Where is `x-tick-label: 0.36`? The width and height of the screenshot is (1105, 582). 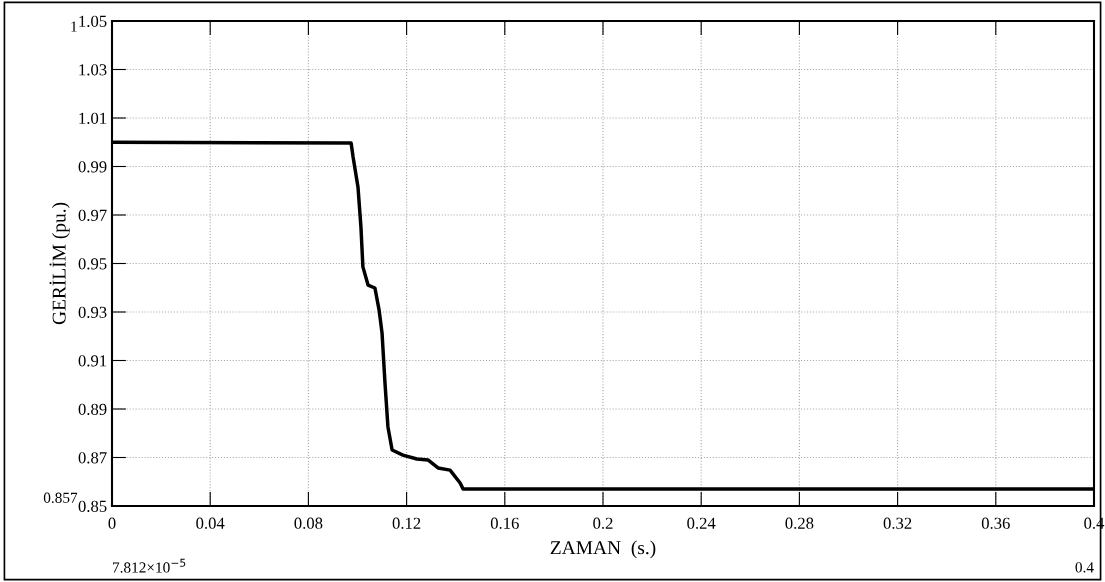 x-tick-label: 0.36 is located at coordinates (995, 523).